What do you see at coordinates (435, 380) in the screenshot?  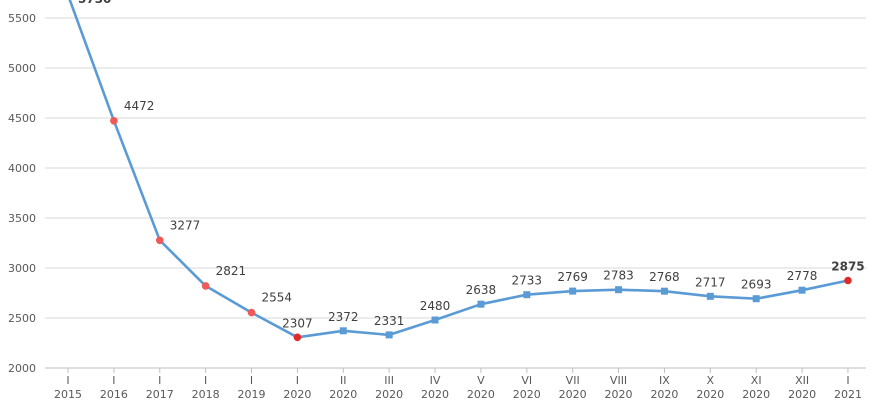 I see `x-tick-month: IV` at bounding box center [435, 380].